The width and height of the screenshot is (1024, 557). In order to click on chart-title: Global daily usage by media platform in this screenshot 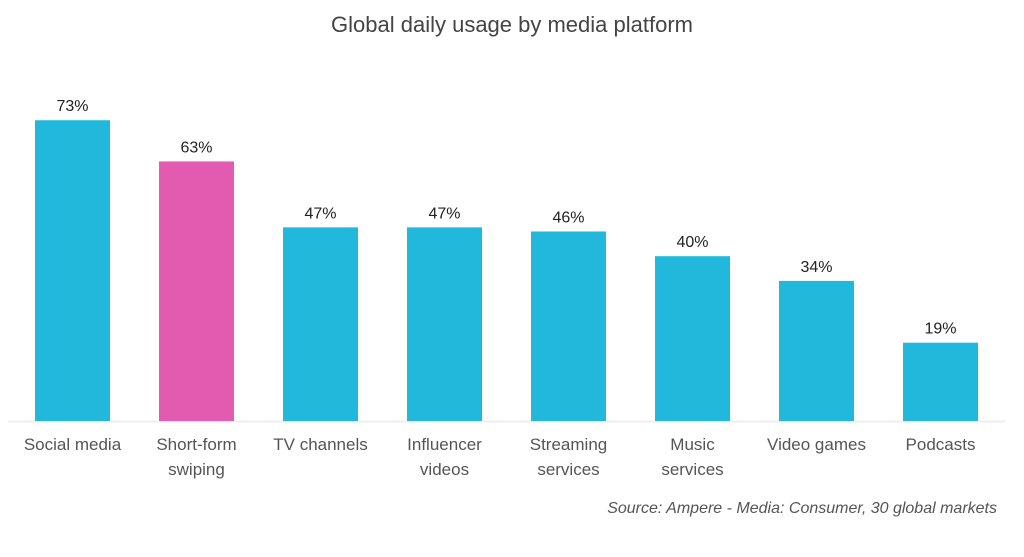, I will do `click(512, 24)`.